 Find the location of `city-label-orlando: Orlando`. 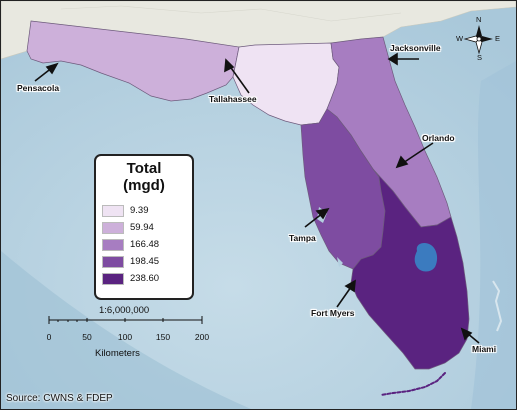

city-label-orlando: Orlando is located at coordinates (438, 138).